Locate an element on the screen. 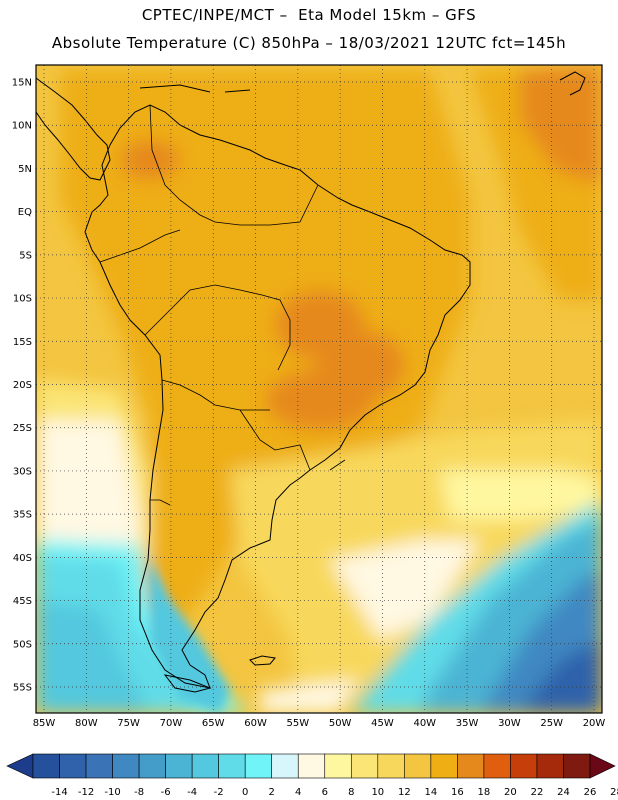 Image resolution: width=618 pixels, height=800 pixels. lon-label: 65W is located at coordinates (213, 723).